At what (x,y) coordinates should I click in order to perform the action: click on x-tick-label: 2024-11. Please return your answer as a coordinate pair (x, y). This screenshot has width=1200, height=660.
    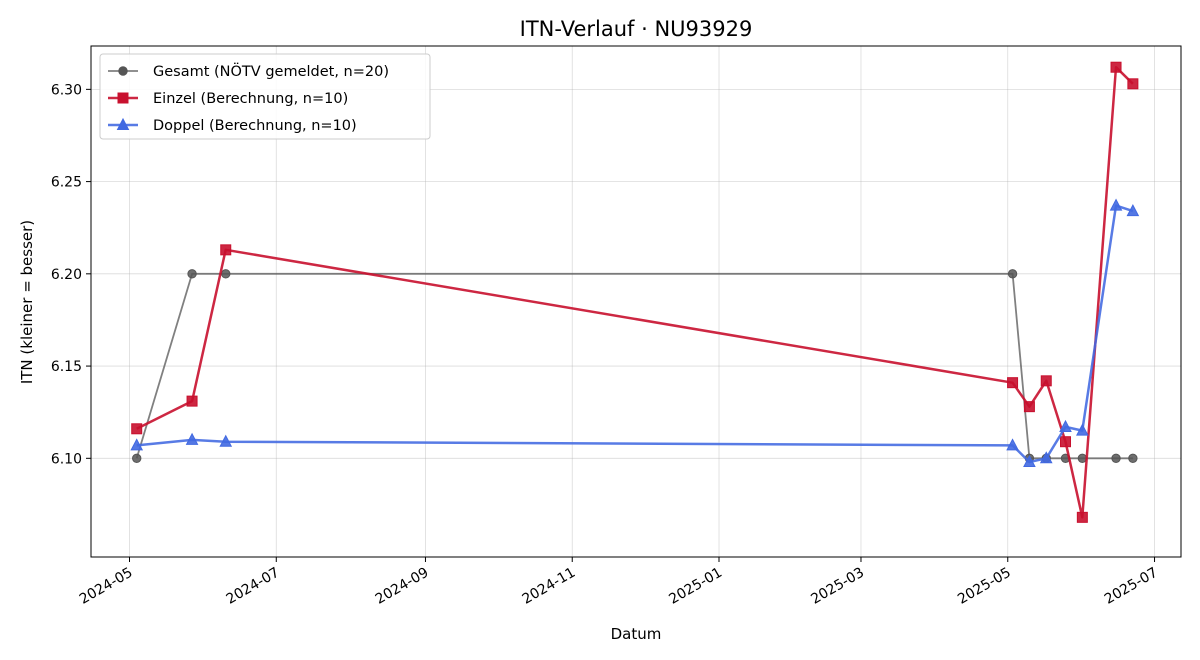
    Looking at the image, I should click on (549, 586).